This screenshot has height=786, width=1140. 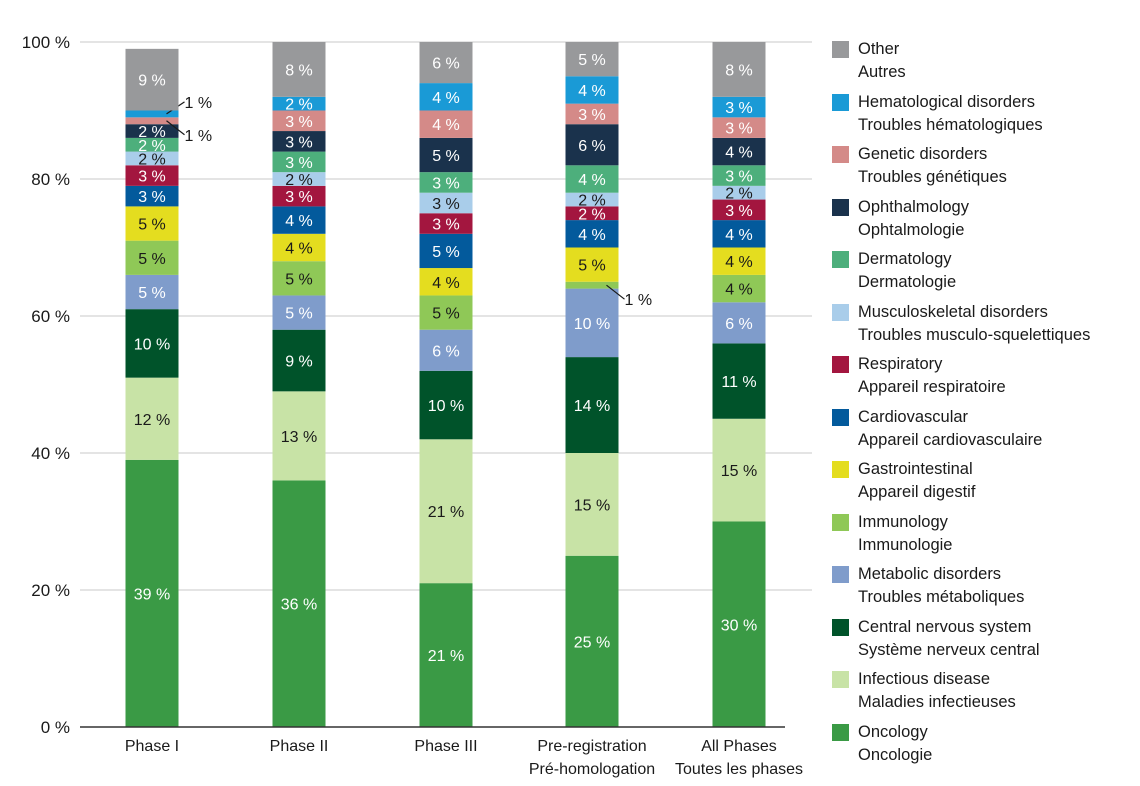 I want to click on data-label: 13 %, so click(x=299, y=437).